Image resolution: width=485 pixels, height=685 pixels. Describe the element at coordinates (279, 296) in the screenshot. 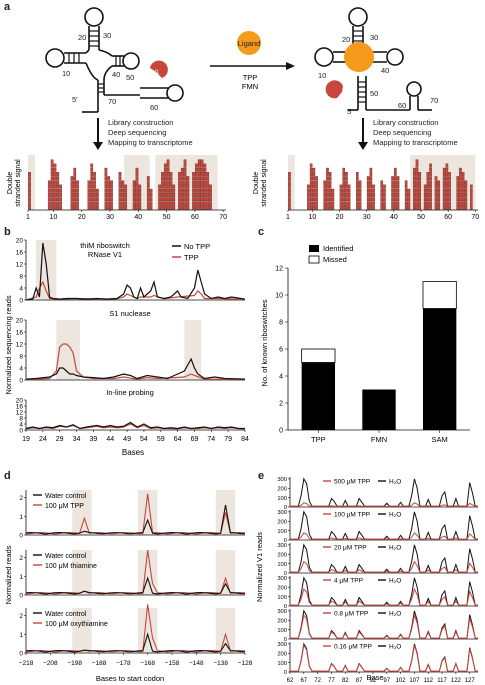

I see `c-ytick-label: 10` at that location.